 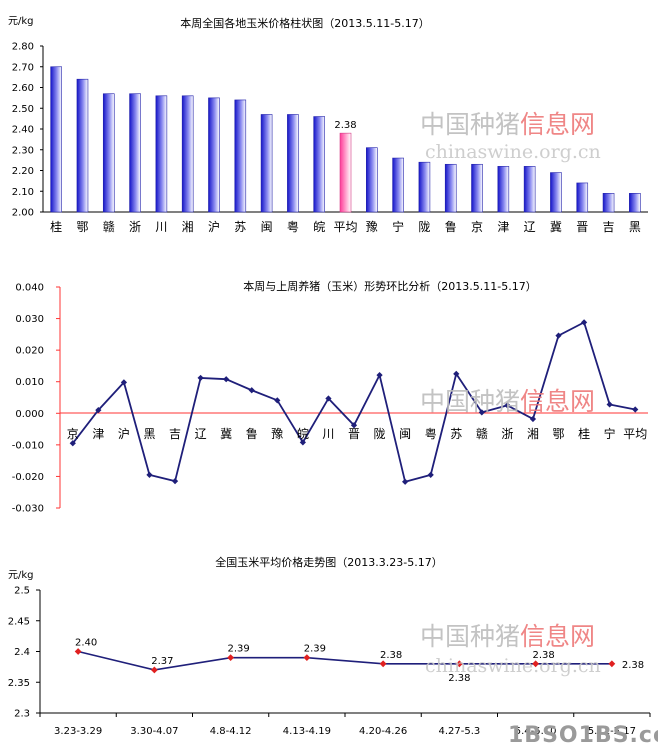 What do you see at coordinates (23, 88) in the screenshot?
I see `y-tick-label: 2.60` at bounding box center [23, 88].